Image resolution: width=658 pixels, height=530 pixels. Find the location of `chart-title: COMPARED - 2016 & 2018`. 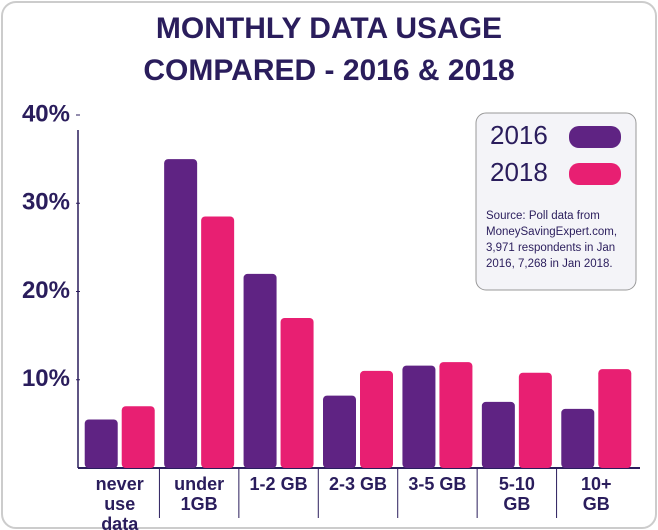

chart-title: COMPARED - 2016 & 2018 is located at coordinates (329, 70).